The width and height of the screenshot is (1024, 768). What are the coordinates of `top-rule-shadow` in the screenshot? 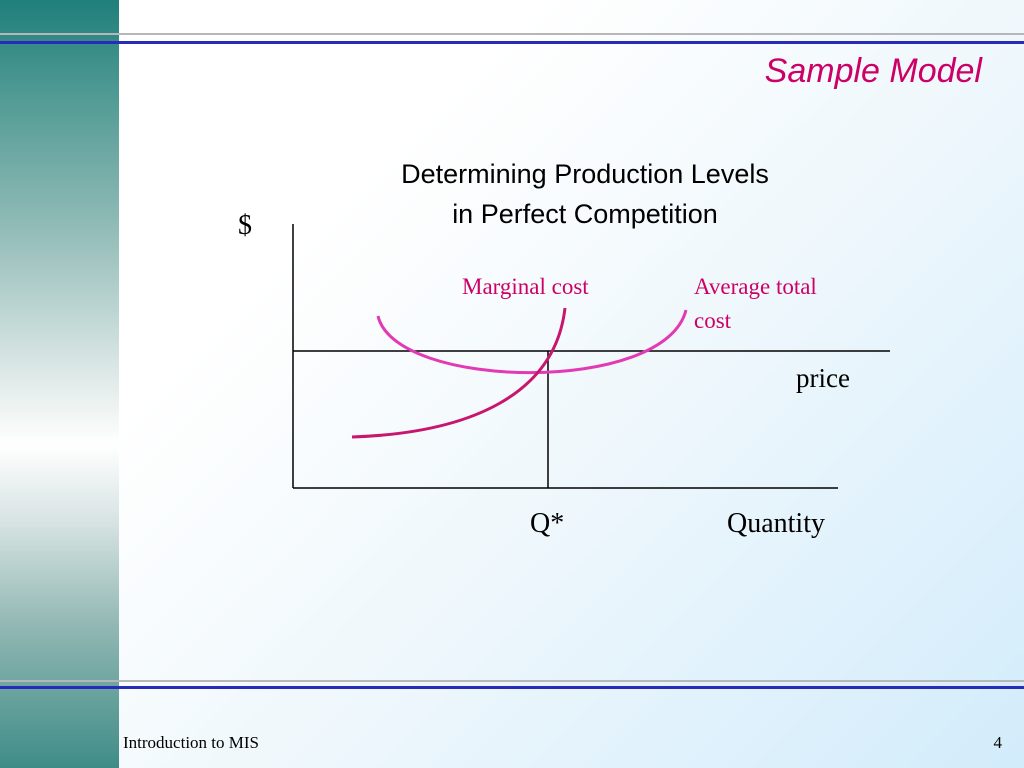 It's located at (512, 34).